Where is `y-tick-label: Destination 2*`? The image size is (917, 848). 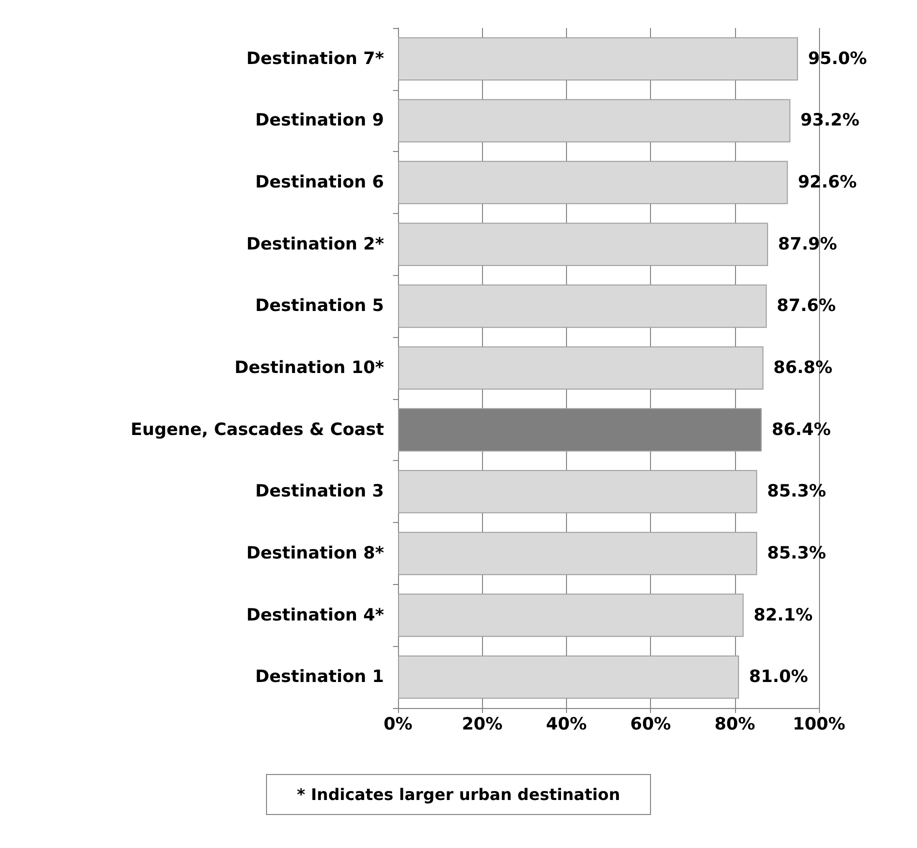
y-tick-label: Destination 2* is located at coordinates (315, 244).